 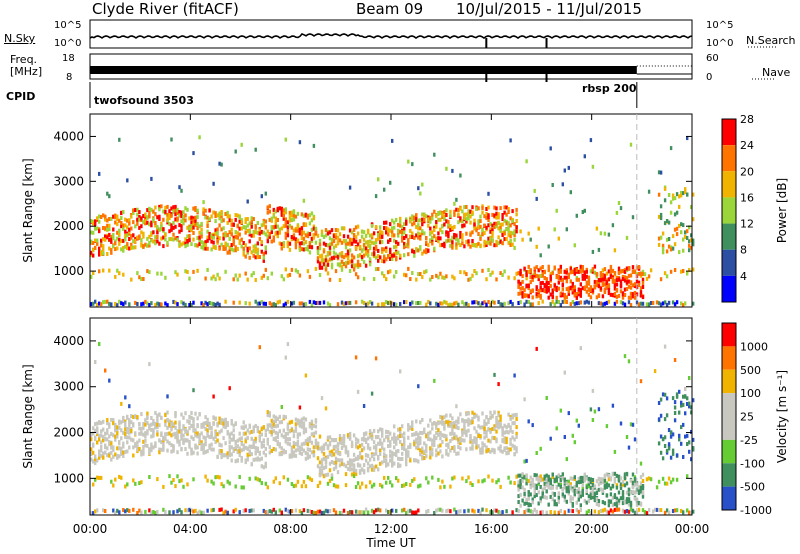 What do you see at coordinates (756, 510) in the screenshot?
I see `colorbar-tick-label: -1000` at bounding box center [756, 510].